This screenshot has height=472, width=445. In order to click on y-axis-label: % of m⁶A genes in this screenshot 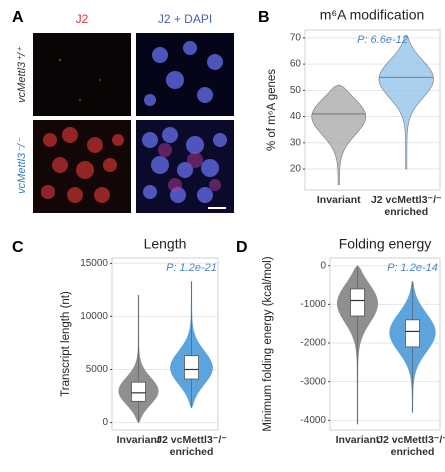, I will do `click(271, 110)`.